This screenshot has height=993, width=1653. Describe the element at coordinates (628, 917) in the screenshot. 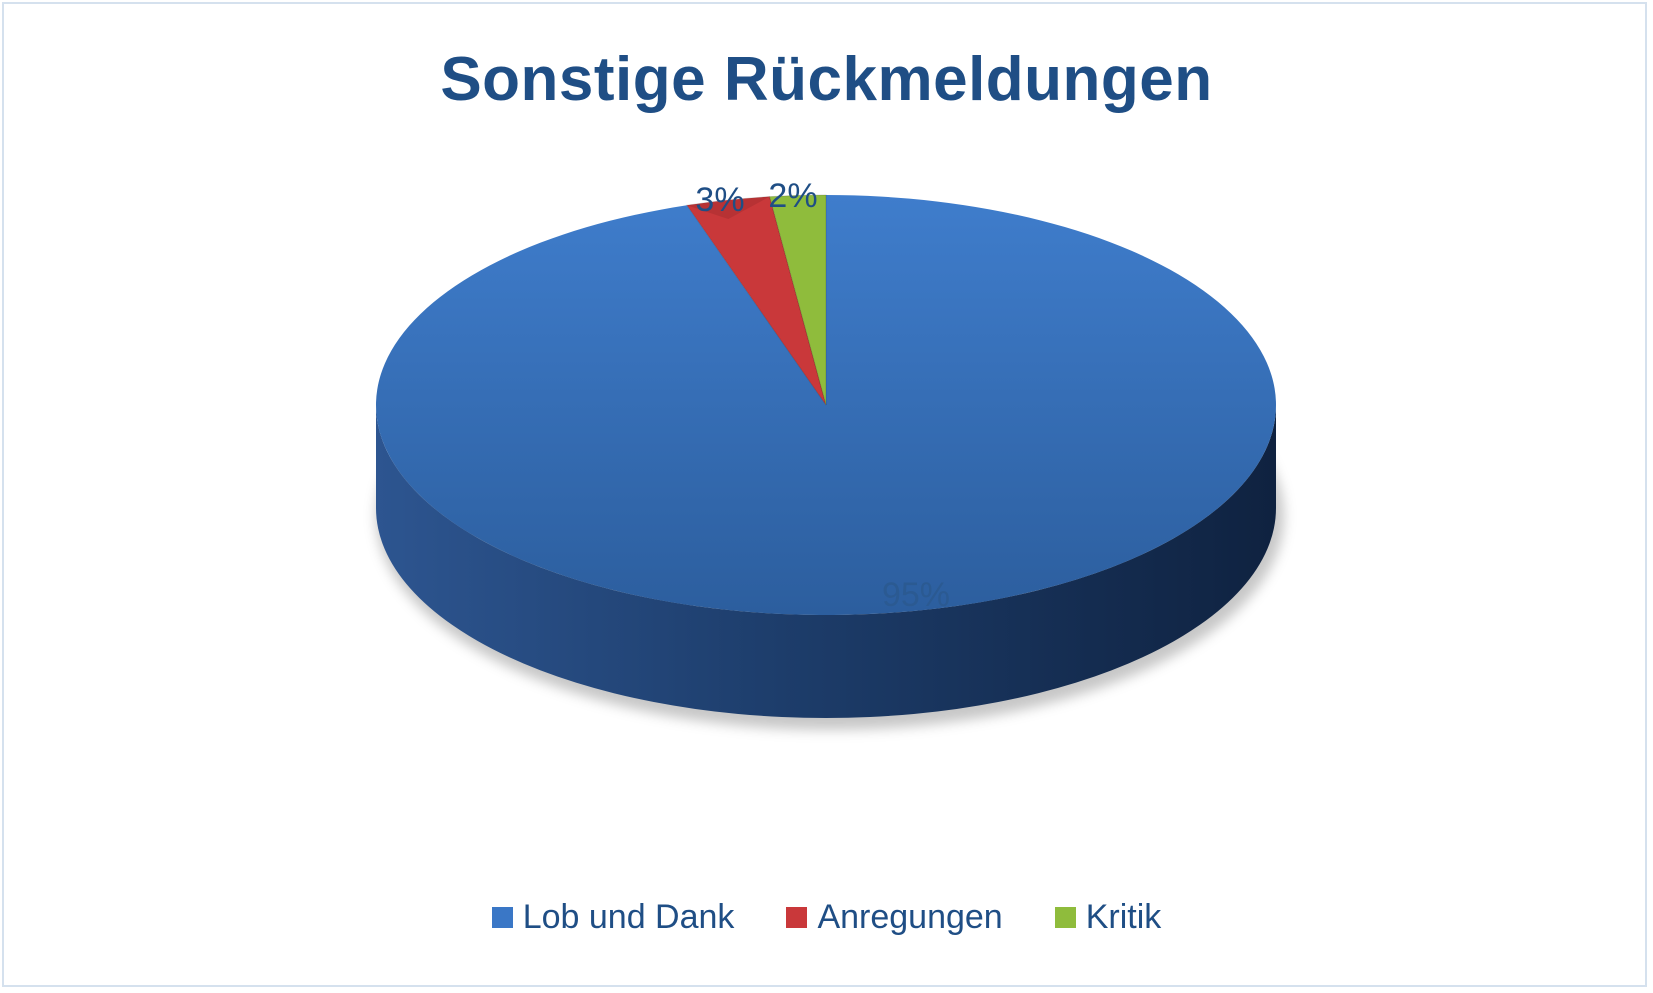

I see `legend-label: Lob und Dank` at that location.